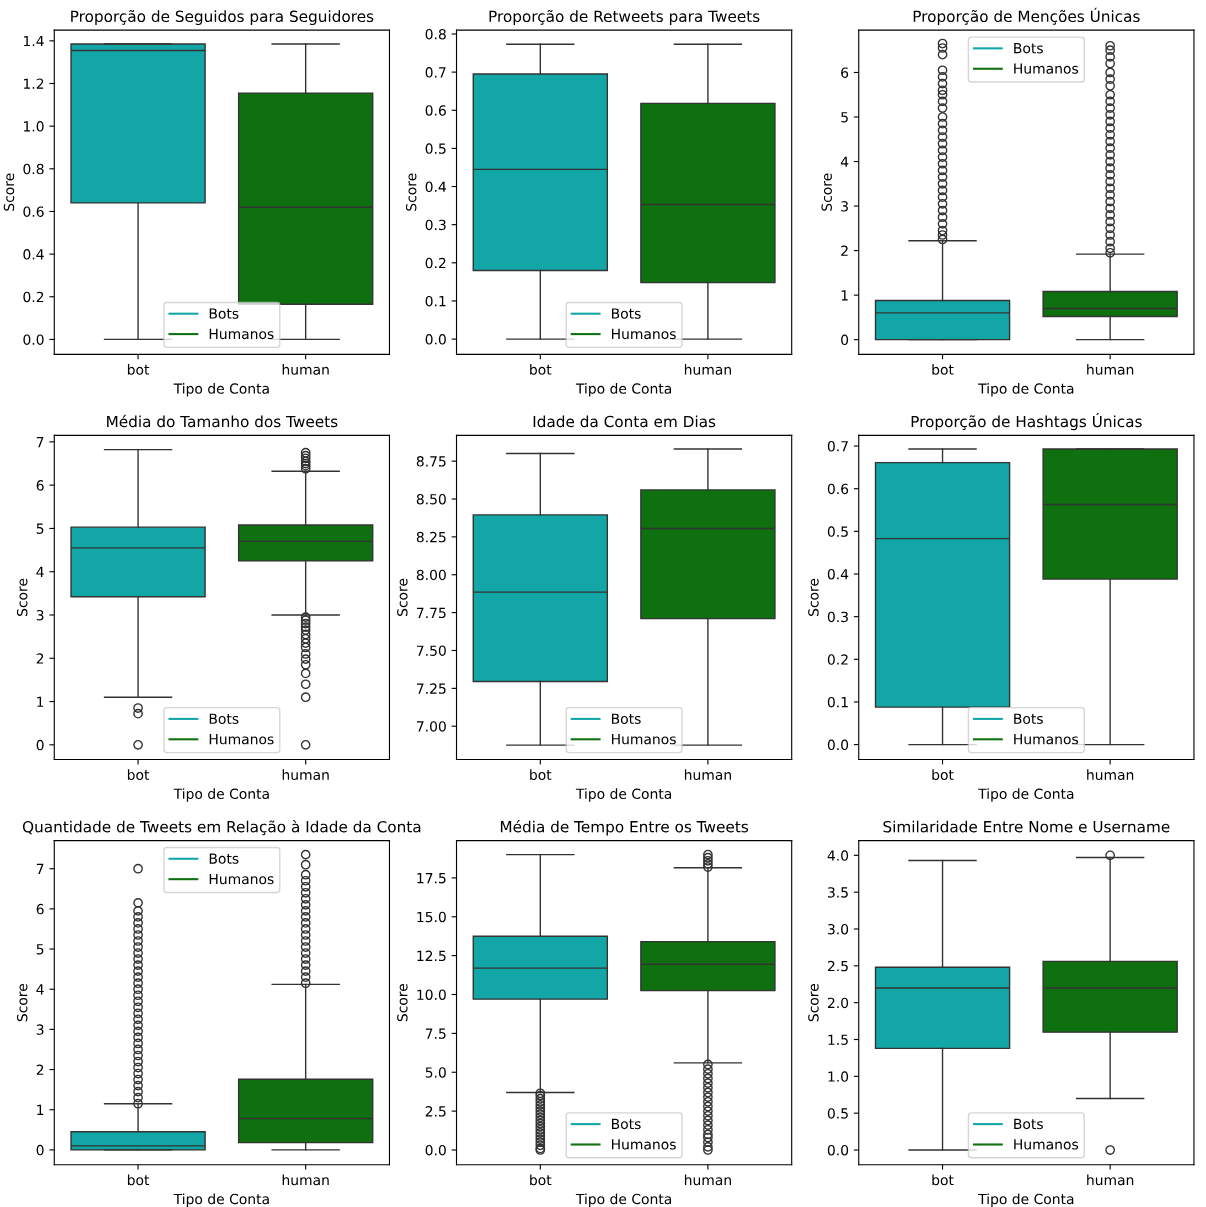 This screenshot has height=1207, width=1206. I want to click on y-tick-label: 0.7, so click(435, 72).